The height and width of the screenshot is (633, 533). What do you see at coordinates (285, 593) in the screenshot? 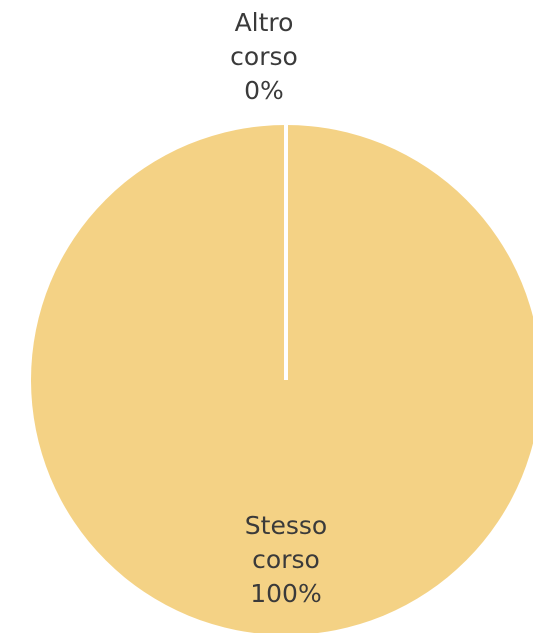
I see `pie-label-1-line-2: 100%` at bounding box center [285, 593].